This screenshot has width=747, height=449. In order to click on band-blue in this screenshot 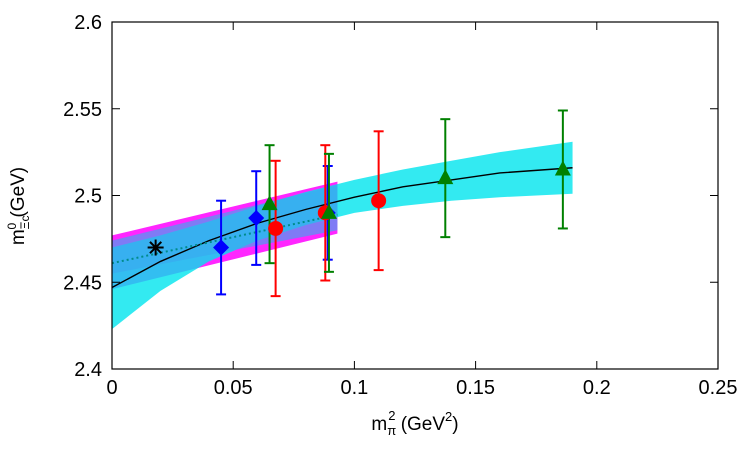, I will do `click(225, 229)`.